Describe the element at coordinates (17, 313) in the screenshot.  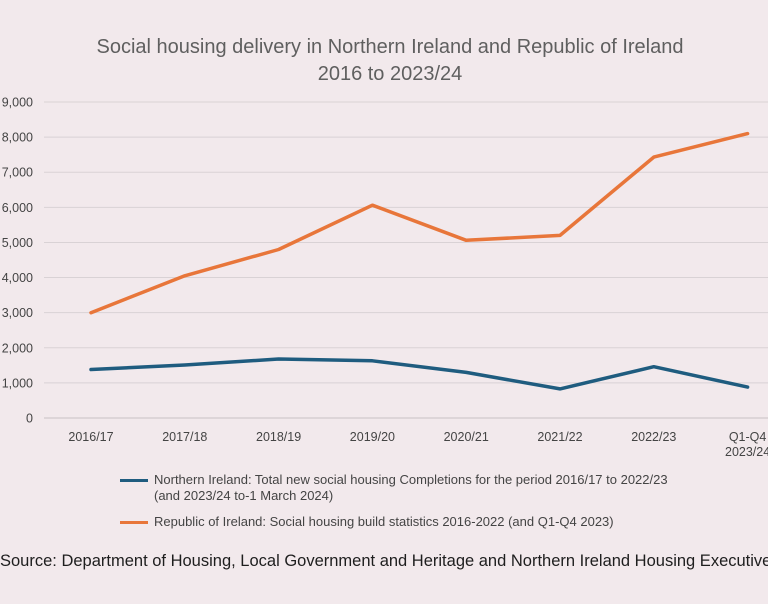
I see `y-tick-label: 3,000` at that location.